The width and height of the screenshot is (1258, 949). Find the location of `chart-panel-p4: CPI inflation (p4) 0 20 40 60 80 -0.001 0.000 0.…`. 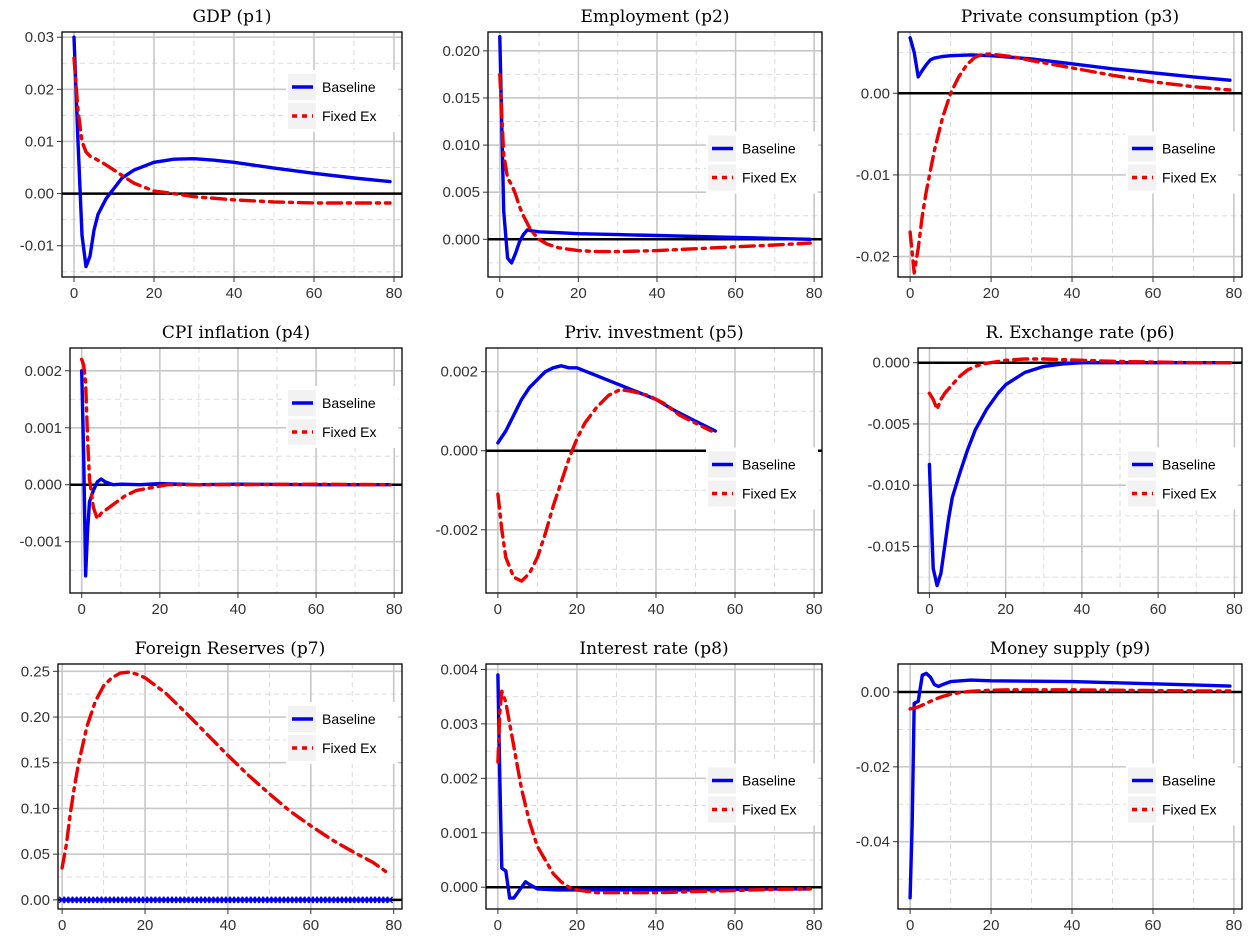

chart-panel-p4: CPI inflation (p4) 0 20 40 60 80 -0.001 0.000 0.… is located at coordinates (209, 474).